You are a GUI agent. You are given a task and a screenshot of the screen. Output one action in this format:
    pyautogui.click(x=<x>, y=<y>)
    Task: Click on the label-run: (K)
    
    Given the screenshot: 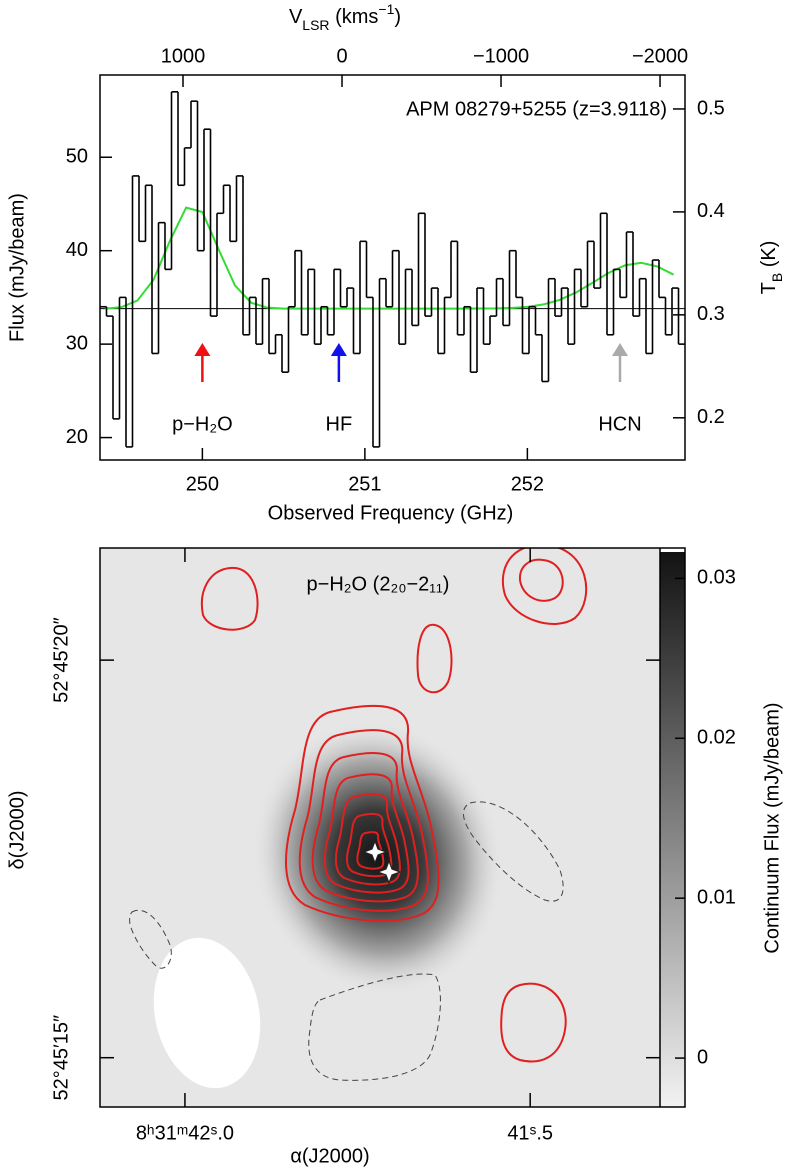 What is the action you would take?
    pyautogui.click(x=769, y=257)
    